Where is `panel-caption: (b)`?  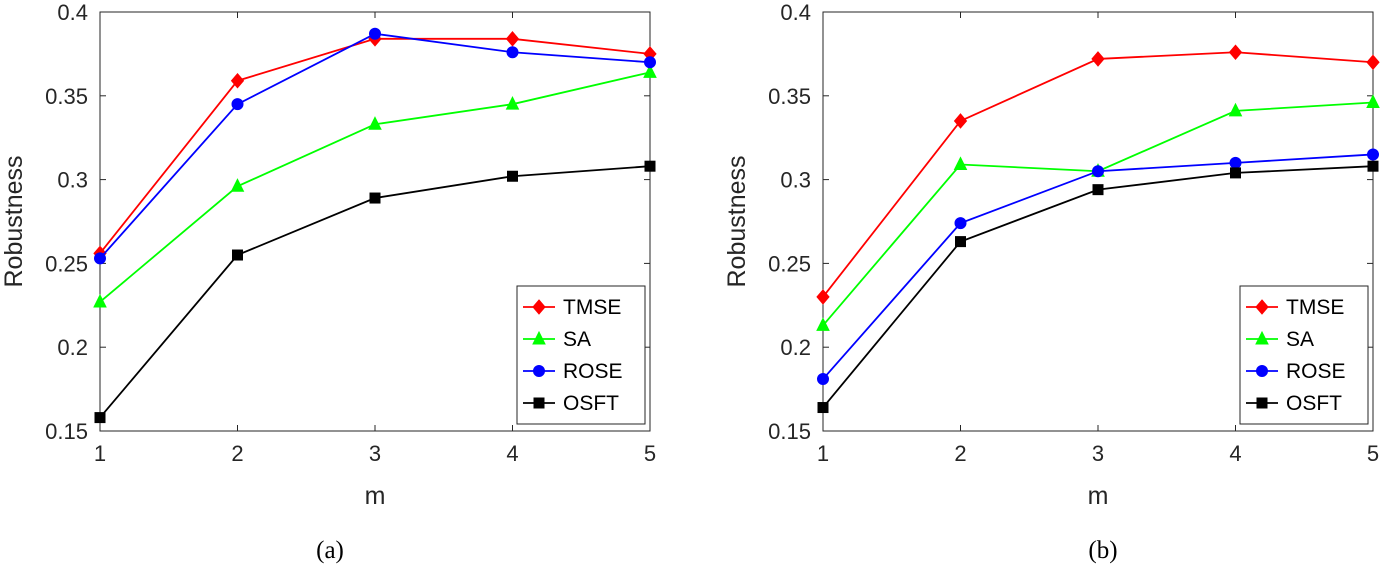 panel-caption: (b) is located at coordinates (1102, 550).